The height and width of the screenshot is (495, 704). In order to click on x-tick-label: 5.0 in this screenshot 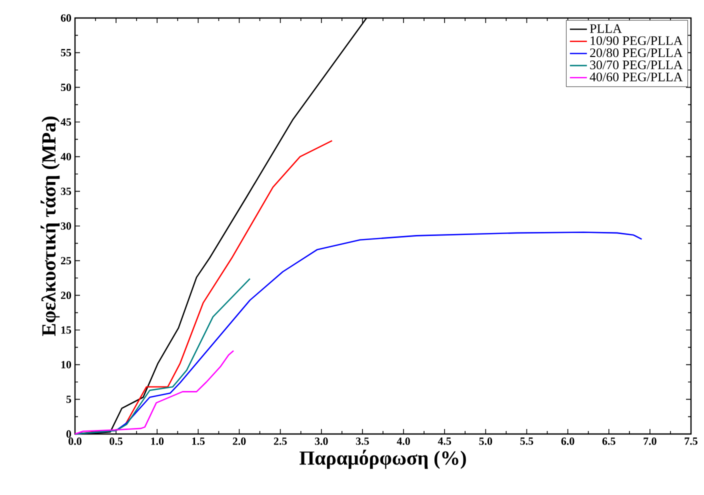, I will do `click(485, 441)`.